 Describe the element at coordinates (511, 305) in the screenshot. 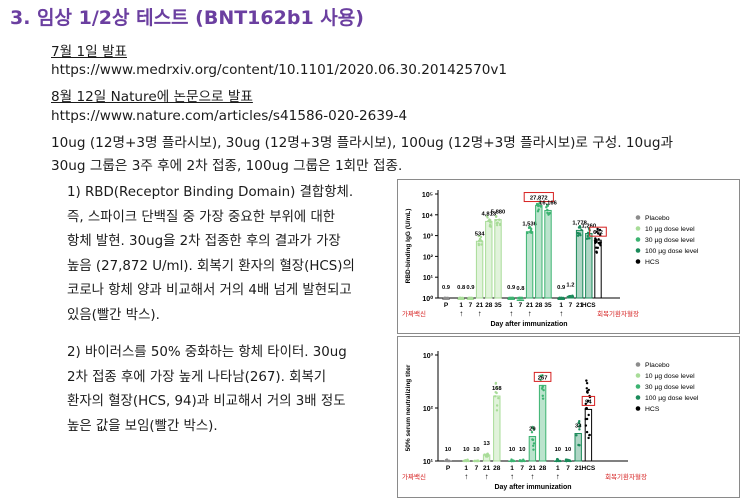

I see `x-tick-label: 1` at that location.